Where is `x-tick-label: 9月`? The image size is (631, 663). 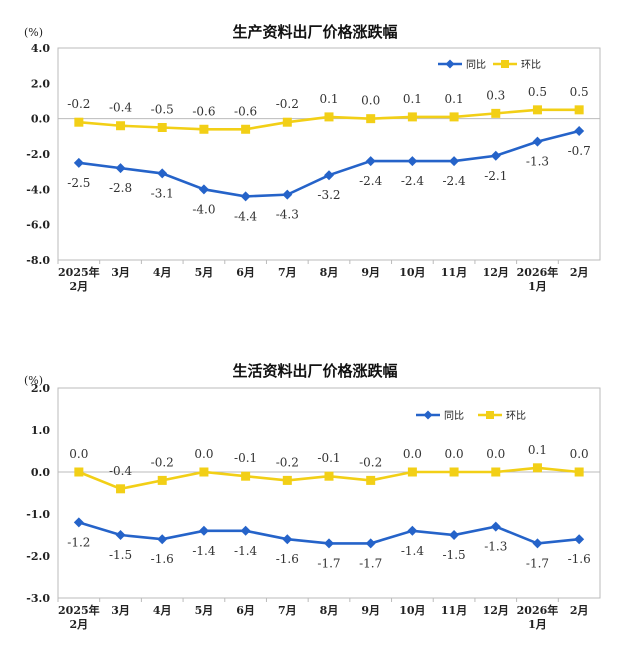
x-tick-label: 9月 is located at coordinates (370, 272).